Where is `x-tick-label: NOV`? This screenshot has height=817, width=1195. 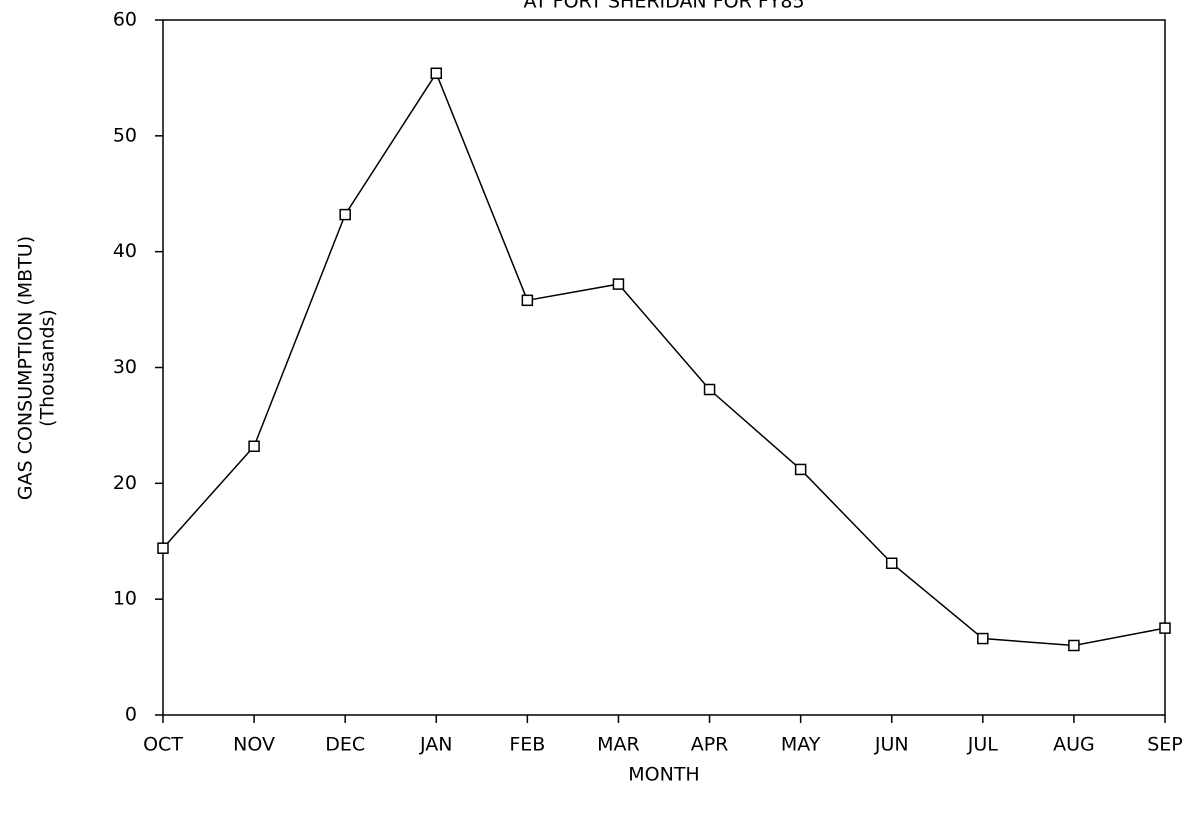
x-tick-label: NOV is located at coordinates (254, 745).